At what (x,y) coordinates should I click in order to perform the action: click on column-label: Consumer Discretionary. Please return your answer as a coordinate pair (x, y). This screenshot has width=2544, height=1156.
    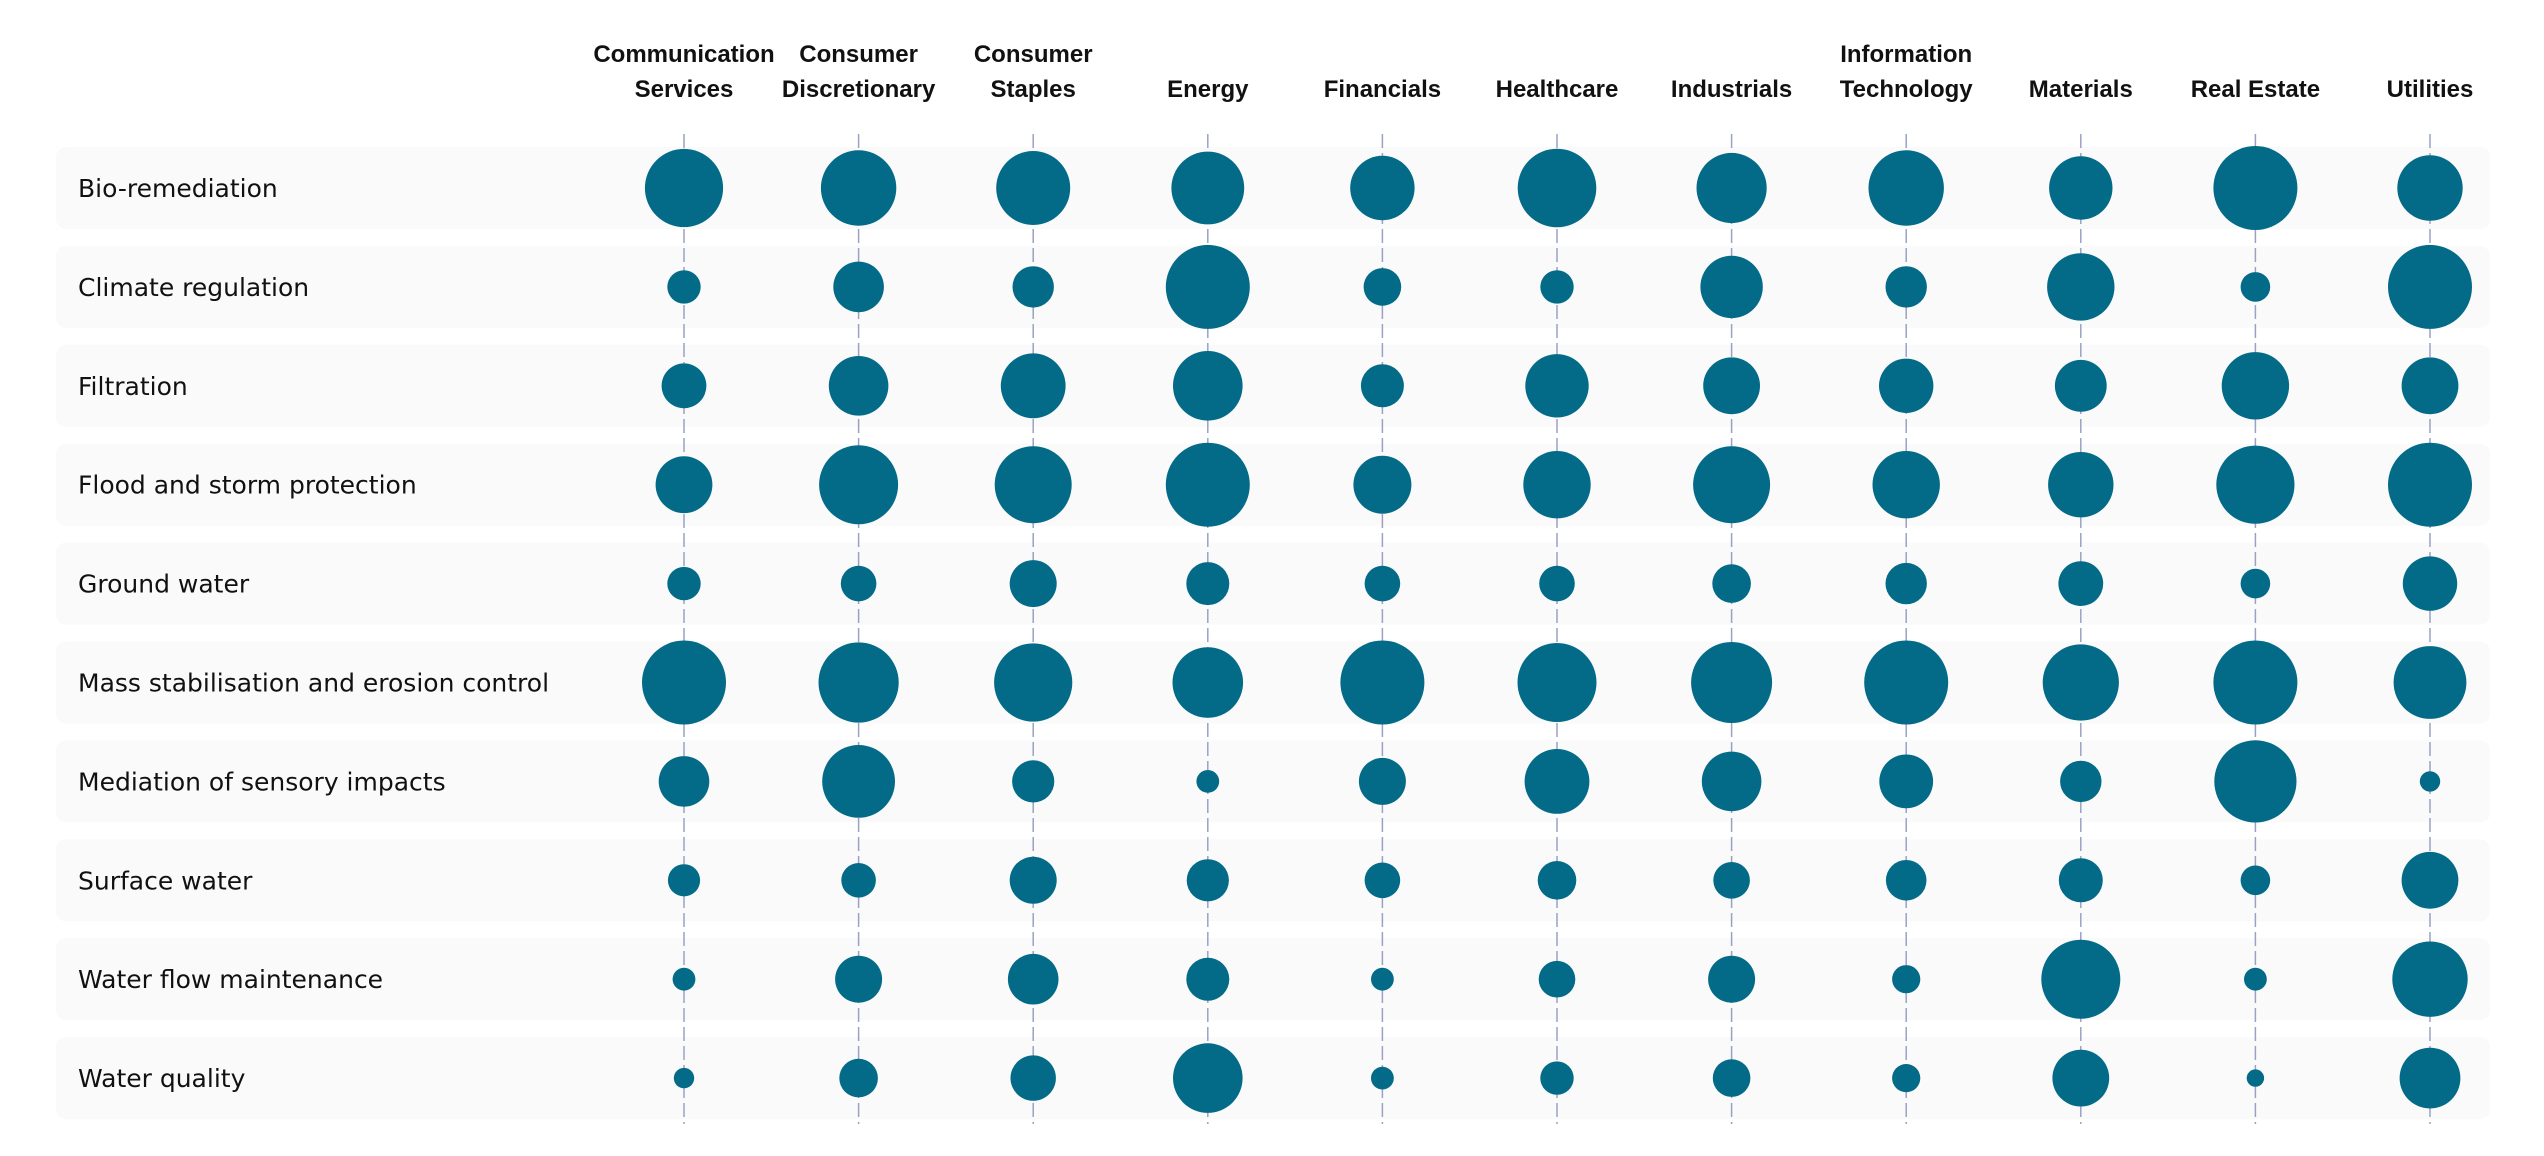
    Looking at the image, I should click on (859, 72).